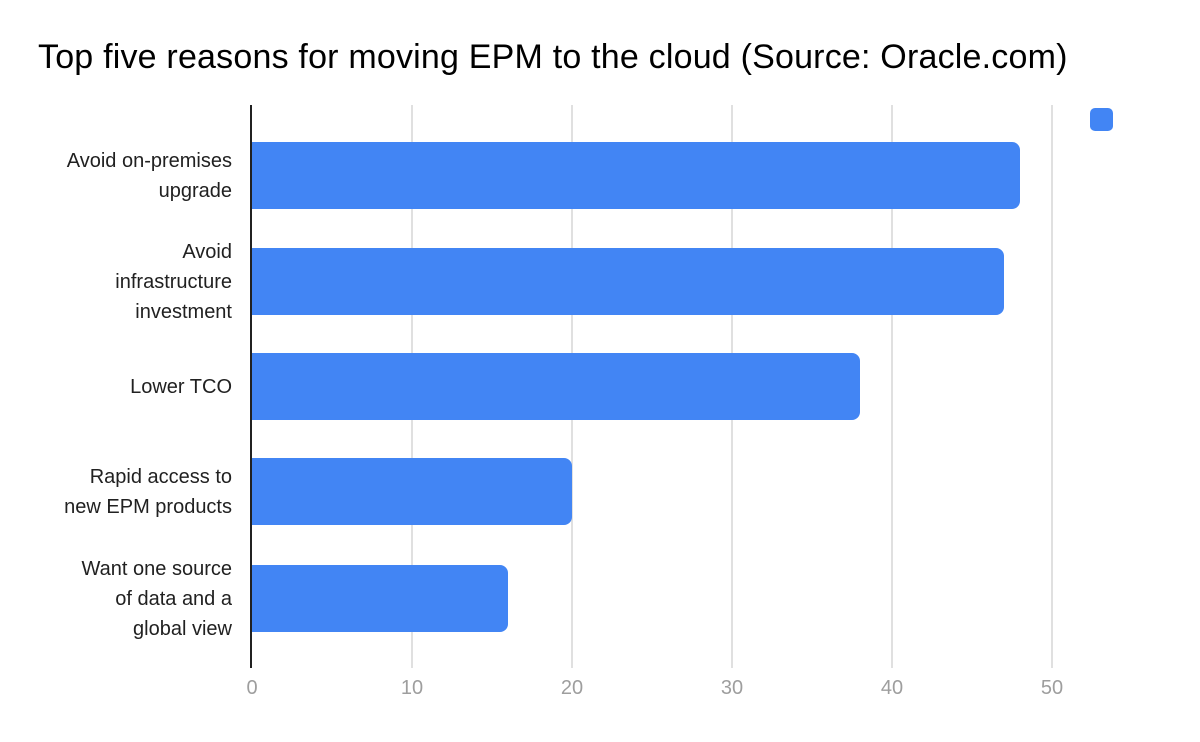 This screenshot has height=742, width=1200. What do you see at coordinates (181, 386) in the screenshot?
I see `category-label-2: Lower TCO` at bounding box center [181, 386].